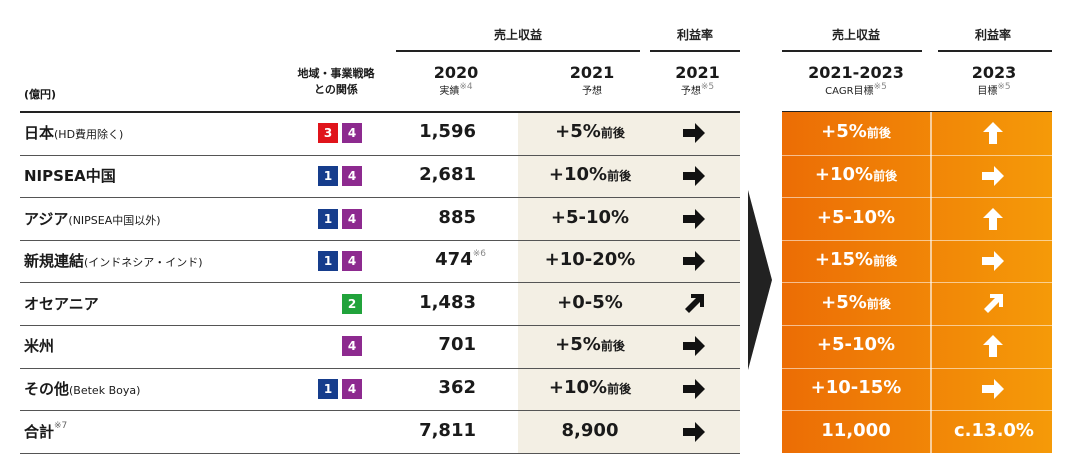  What do you see at coordinates (760, 280) in the screenshot?
I see `transition-arrow-icon` at bounding box center [760, 280].